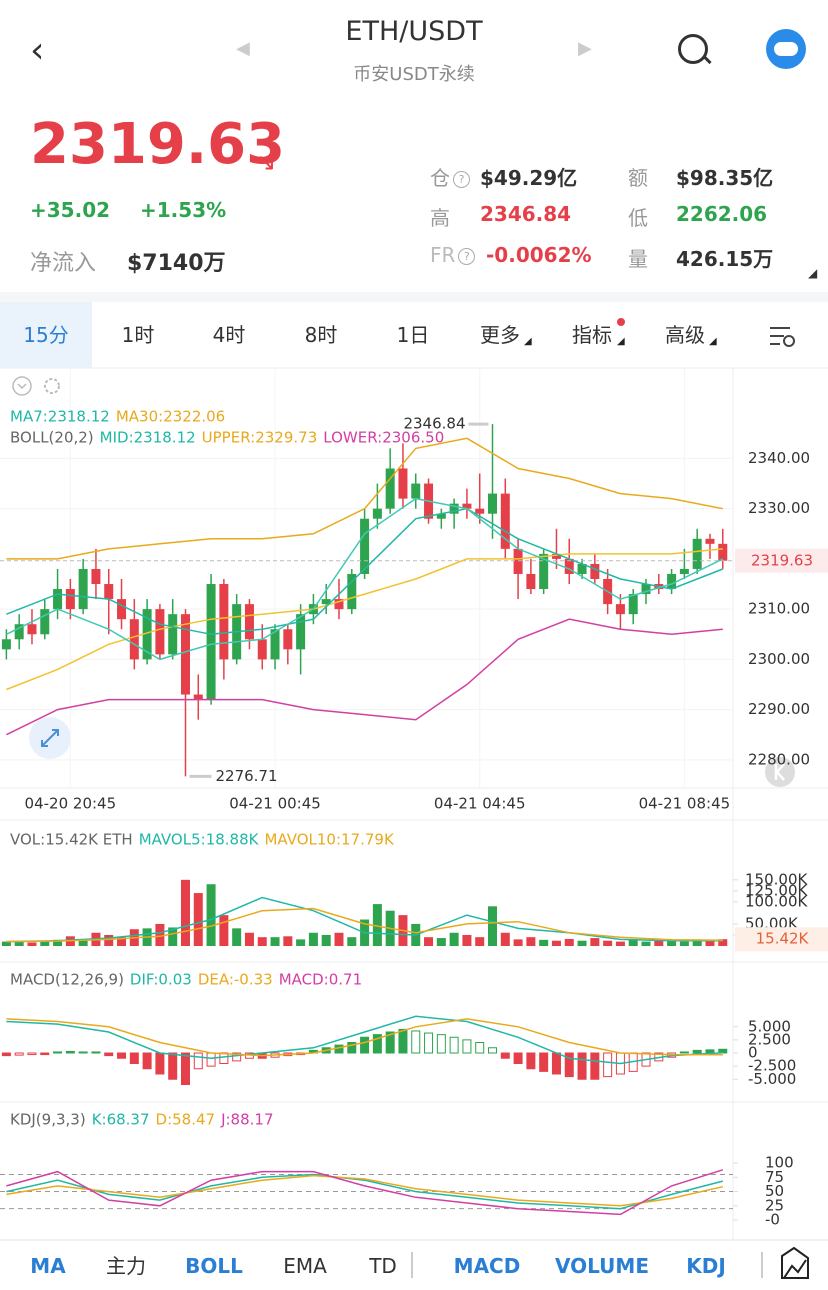  What do you see at coordinates (266, 162) in the screenshot?
I see `down-arrow: ↘` at bounding box center [266, 162].